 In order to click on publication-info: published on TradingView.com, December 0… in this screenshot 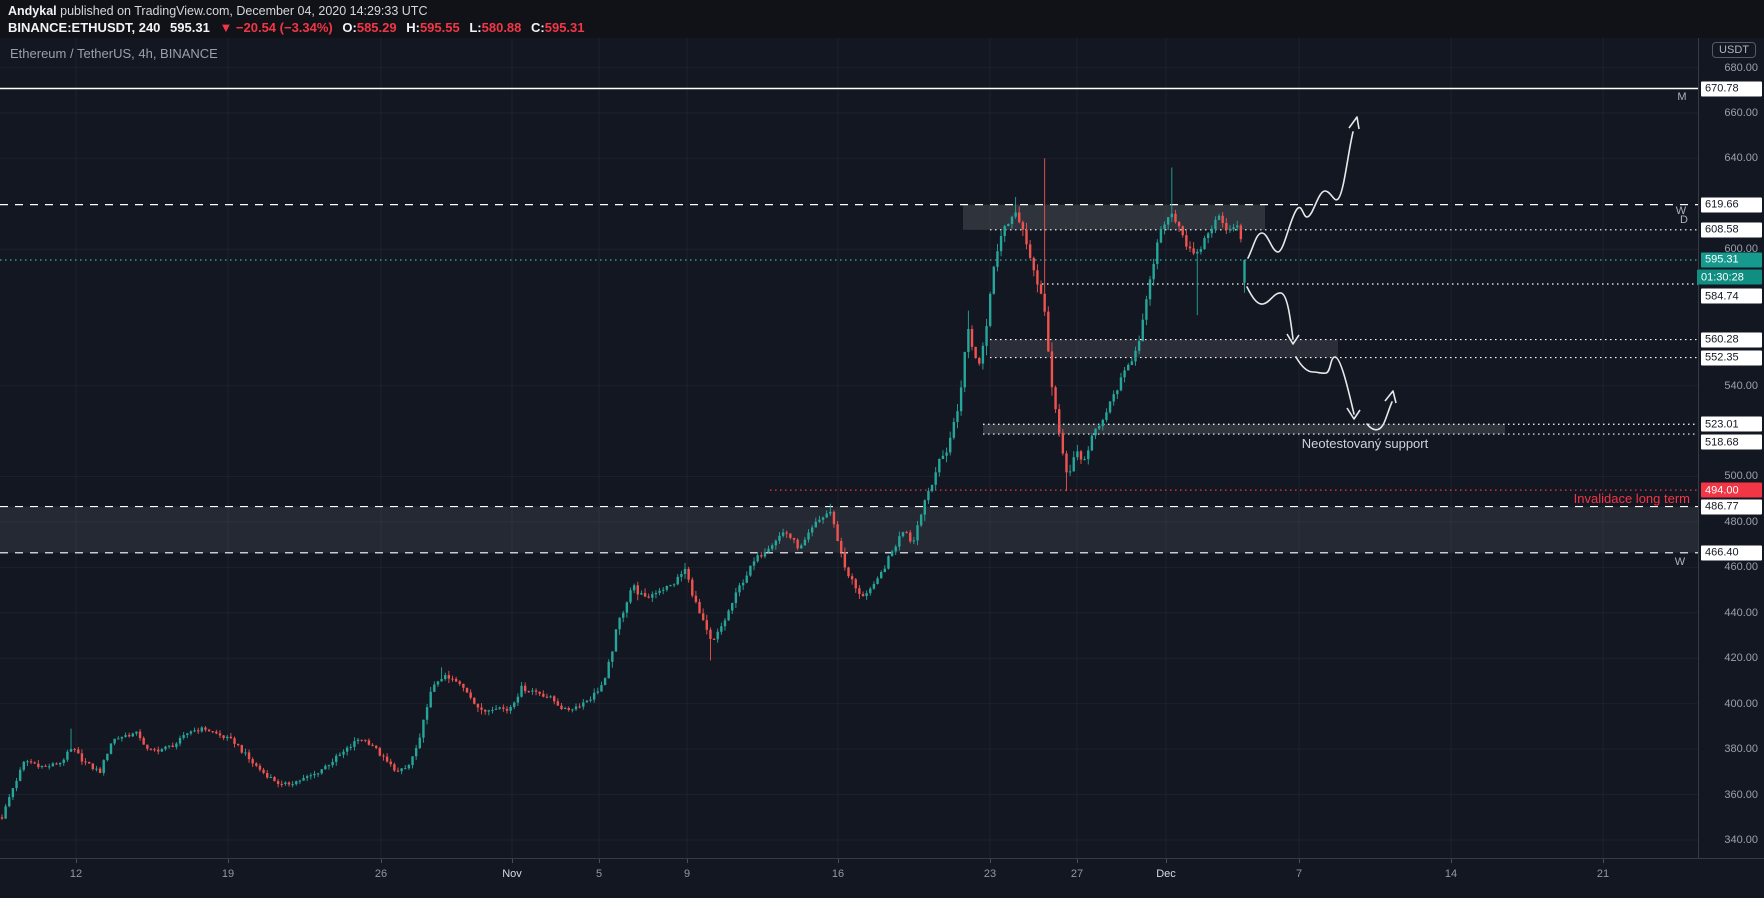, I will do `click(242, 11)`.